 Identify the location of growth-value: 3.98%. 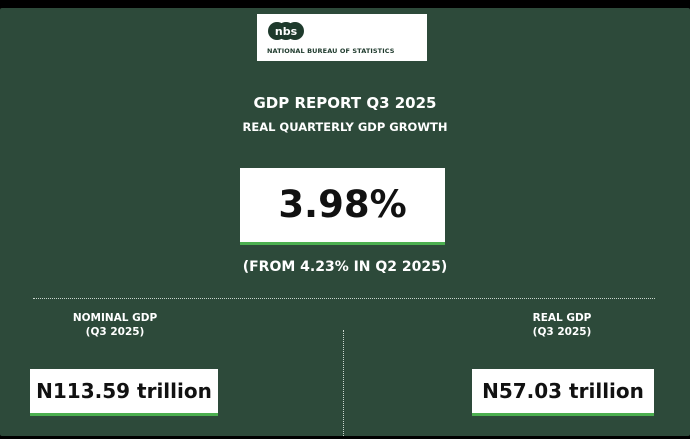
(342, 206).